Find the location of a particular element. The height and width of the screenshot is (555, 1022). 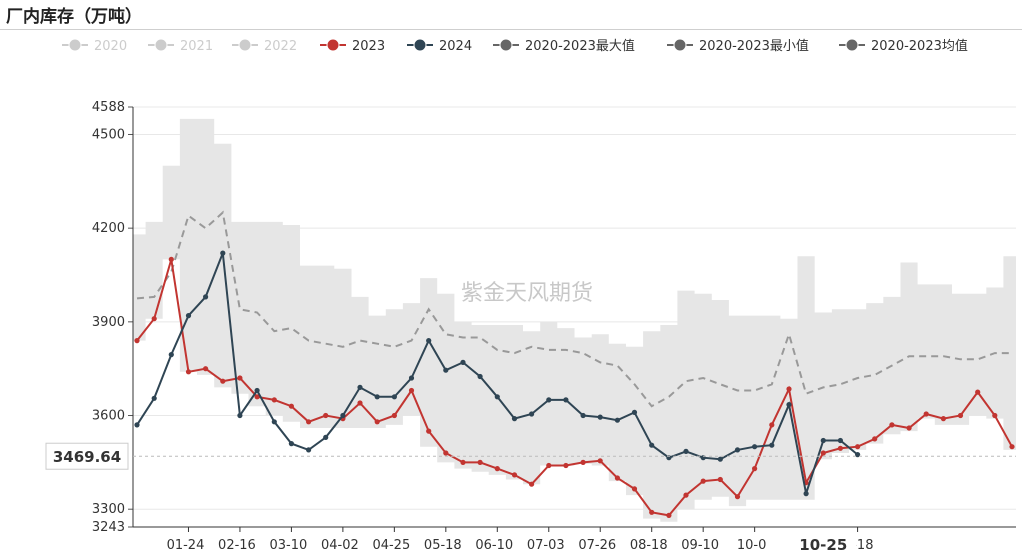

x-tick-label: 03-10 is located at coordinates (289, 545).